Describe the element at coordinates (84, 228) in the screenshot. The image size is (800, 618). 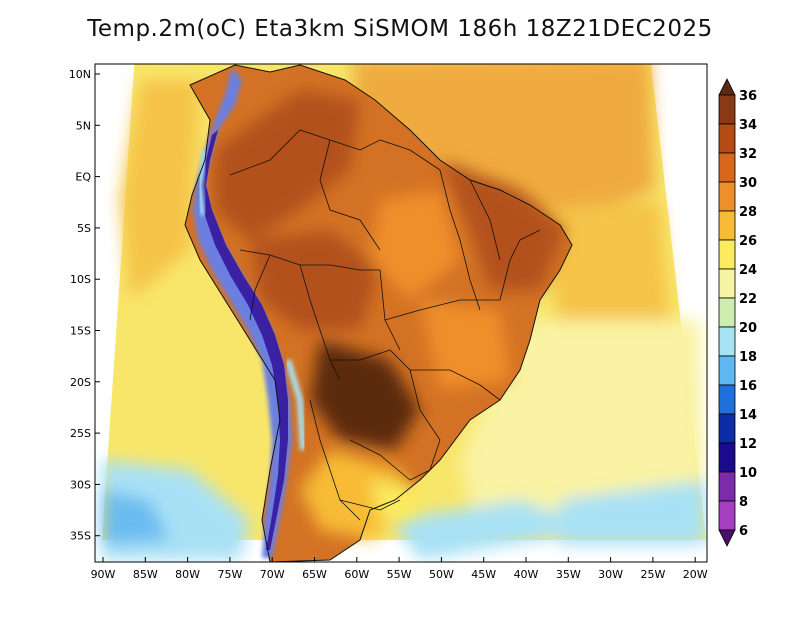
I see `lat-tick-label: 5S` at that location.